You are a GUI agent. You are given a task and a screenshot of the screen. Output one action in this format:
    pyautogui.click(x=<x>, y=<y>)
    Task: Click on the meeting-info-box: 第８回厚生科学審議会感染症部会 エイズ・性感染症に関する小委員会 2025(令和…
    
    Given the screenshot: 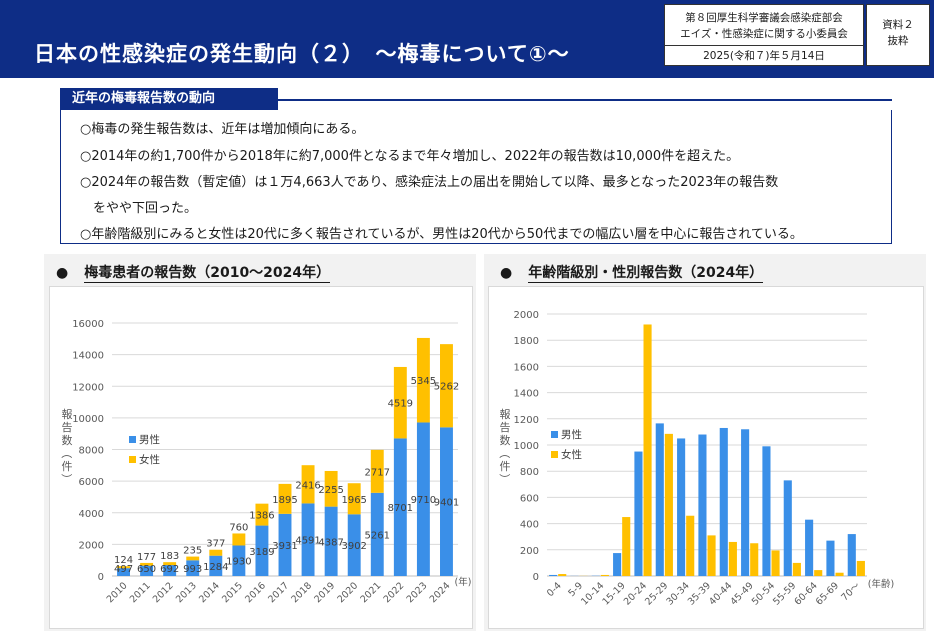 What is the action you would take?
    pyautogui.click(x=764, y=35)
    